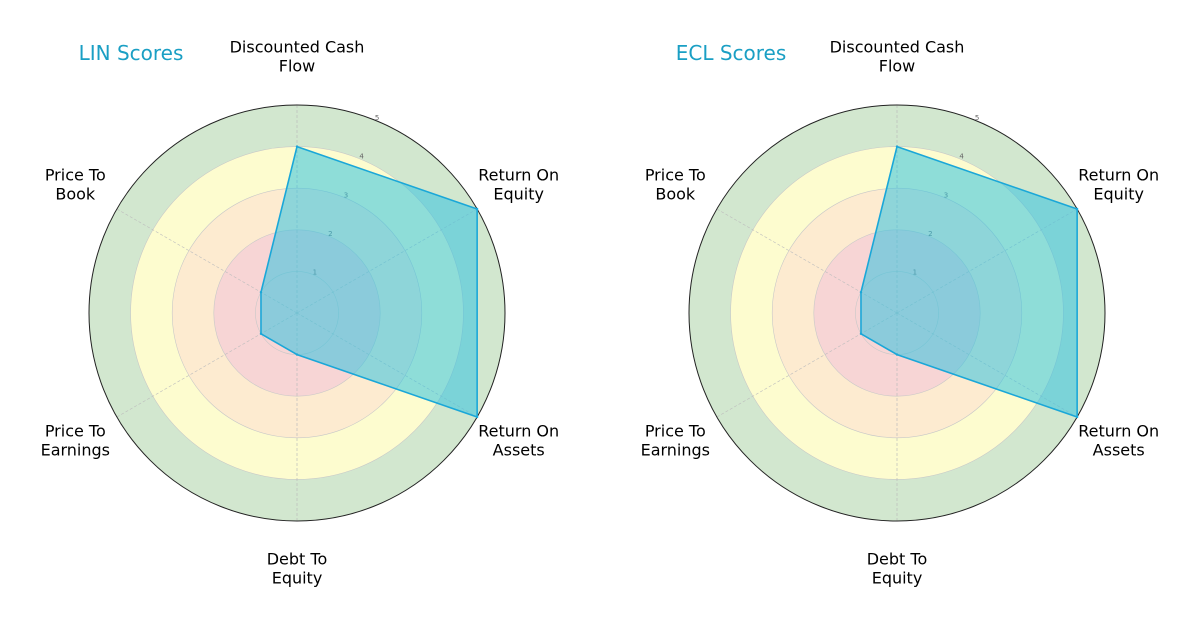  What do you see at coordinates (731, 53) in the screenshot?
I see `chart-title: ECL Scores` at bounding box center [731, 53].